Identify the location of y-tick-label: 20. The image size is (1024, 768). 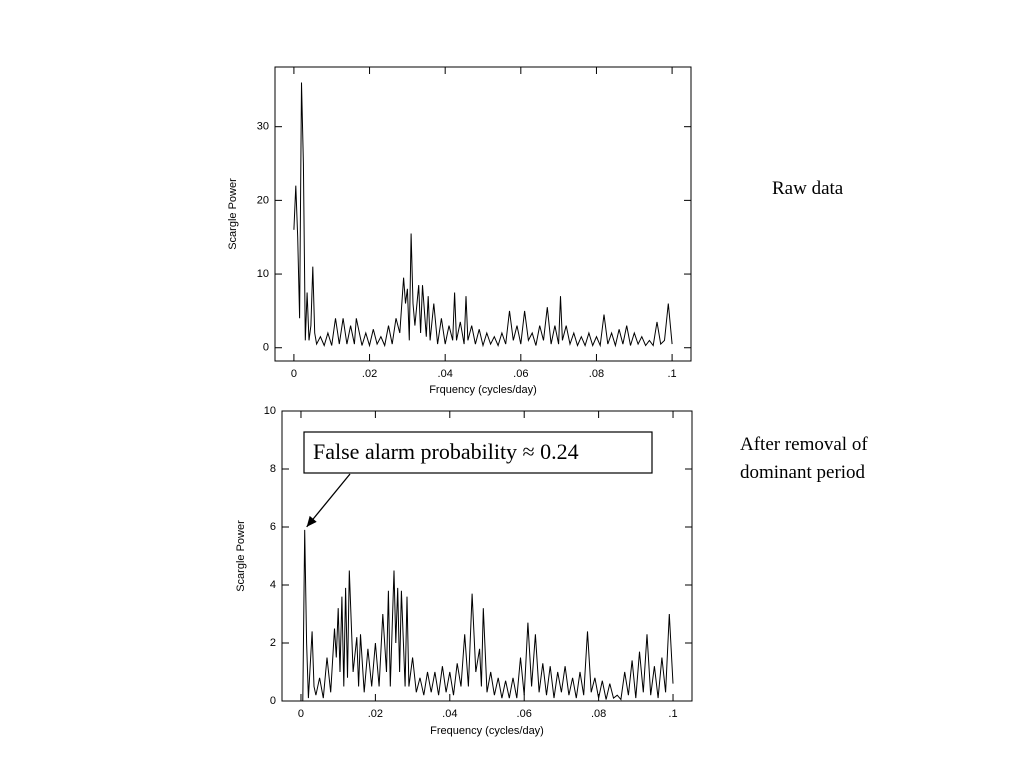
(263, 200).